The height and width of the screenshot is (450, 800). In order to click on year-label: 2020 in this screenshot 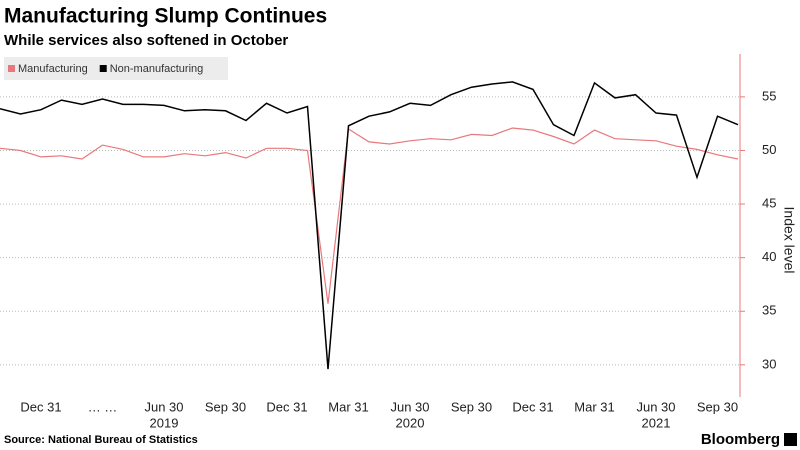, I will do `click(410, 422)`.